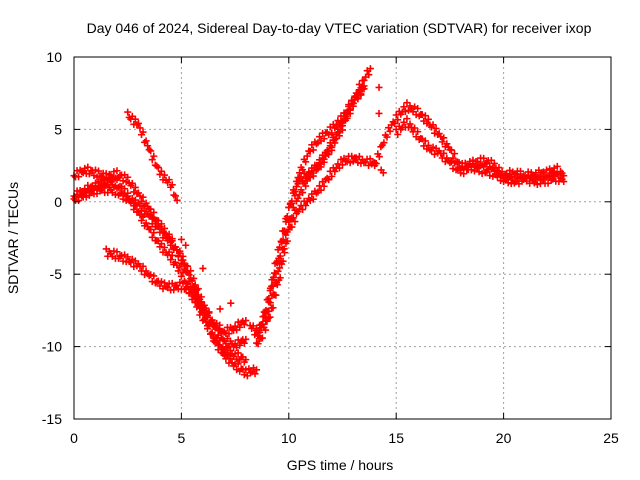  I want to click on x-tick-label: 0, so click(74, 438).